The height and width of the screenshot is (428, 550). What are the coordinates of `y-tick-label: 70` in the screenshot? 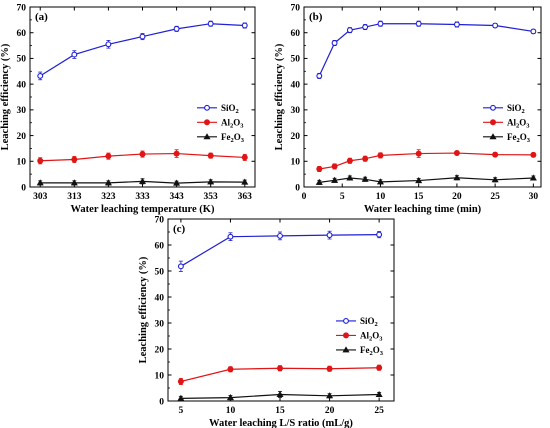 It's located at (296, 8).